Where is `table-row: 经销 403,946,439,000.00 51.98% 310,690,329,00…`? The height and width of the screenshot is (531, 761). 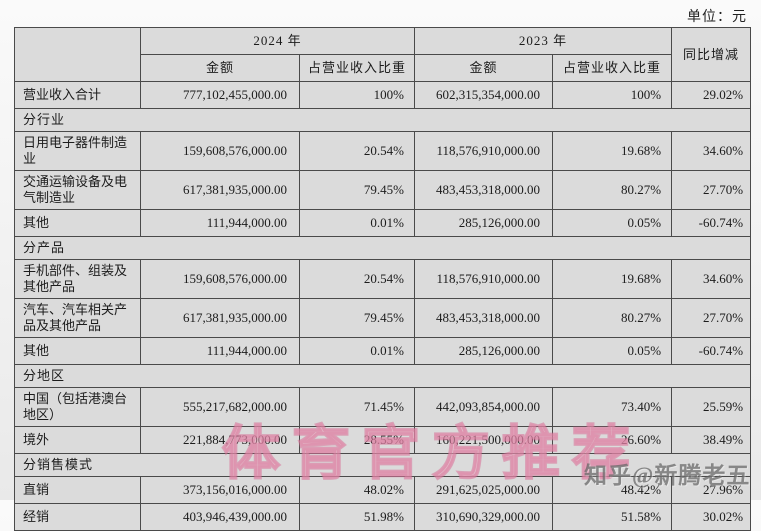 table-row: 经销 403,946,439,000.00 51.98% 310,690,329,00… is located at coordinates (383, 517).